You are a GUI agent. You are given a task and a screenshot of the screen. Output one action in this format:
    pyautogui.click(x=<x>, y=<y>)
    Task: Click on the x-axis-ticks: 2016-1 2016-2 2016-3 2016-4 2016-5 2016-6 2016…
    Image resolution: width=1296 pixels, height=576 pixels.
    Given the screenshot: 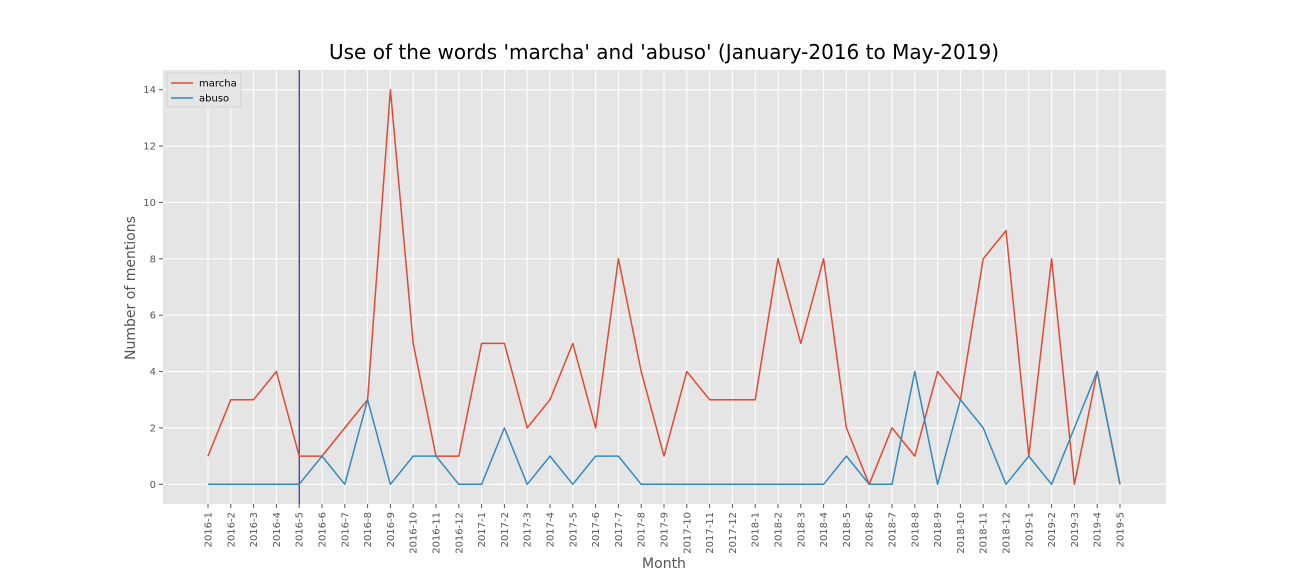 What is the action you would take?
    pyautogui.click(x=665, y=529)
    